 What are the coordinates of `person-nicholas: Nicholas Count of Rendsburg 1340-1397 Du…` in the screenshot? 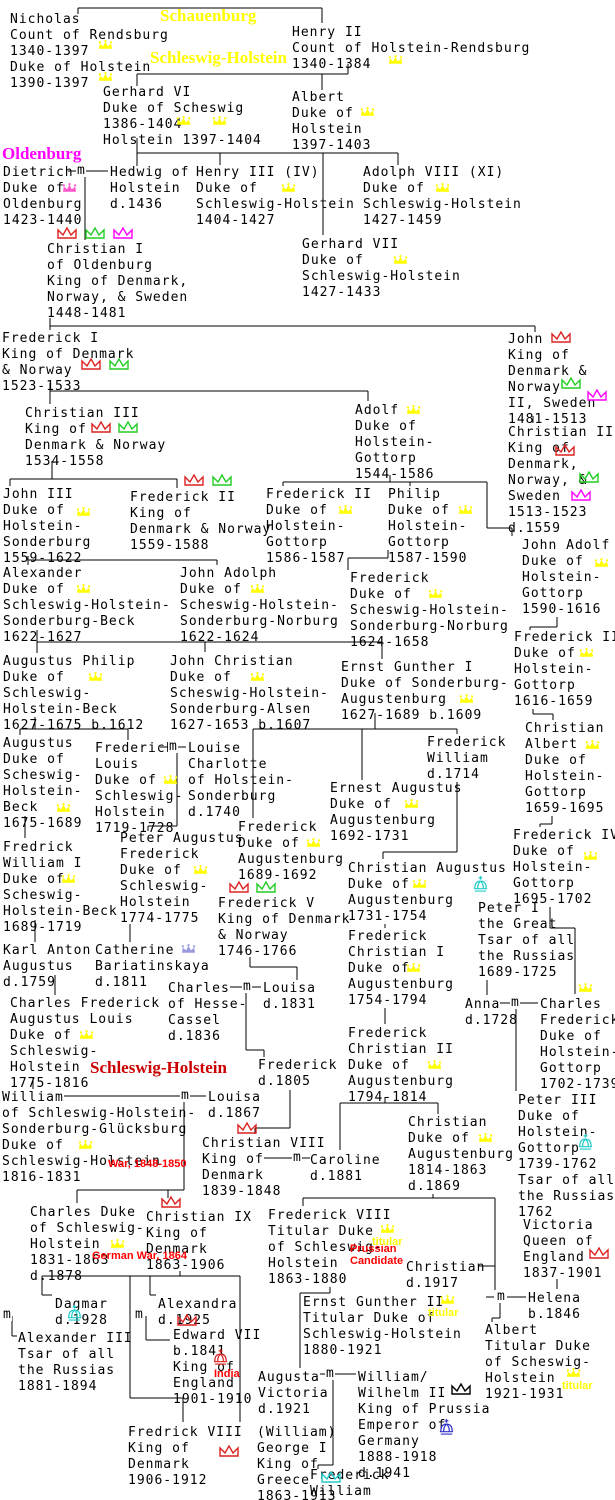 It's located at (89, 51).